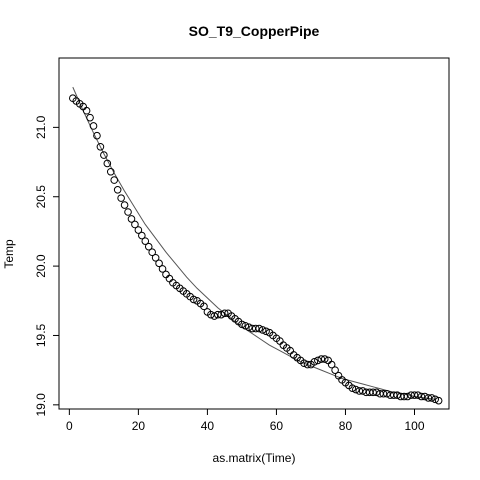  What do you see at coordinates (139, 426) in the screenshot?
I see `x-tick-label: 20` at bounding box center [139, 426].